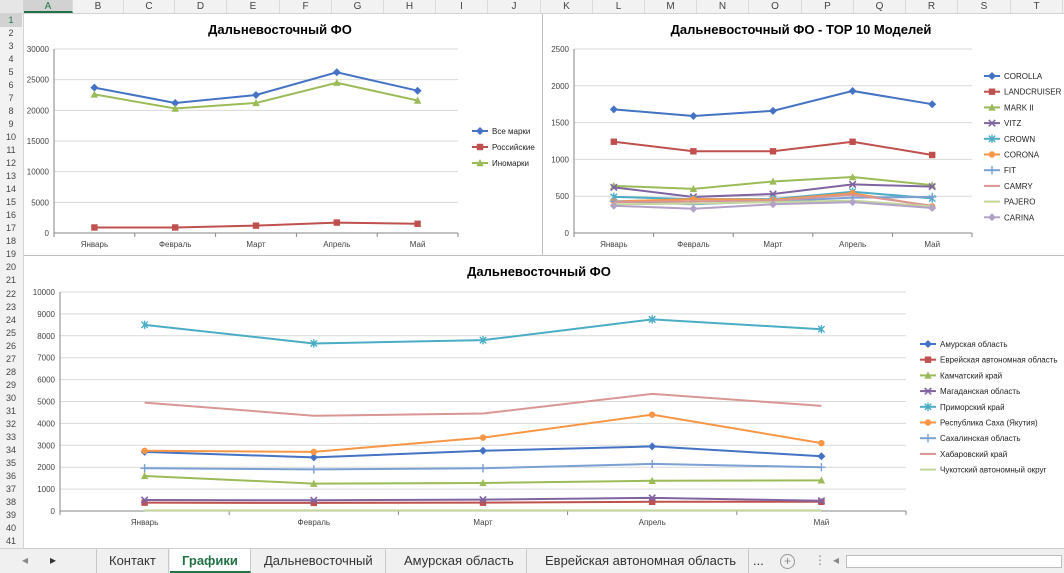  Describe the element at coordinates (10, 462) in the screenshot. I see `row-header-35: 35` at that location.